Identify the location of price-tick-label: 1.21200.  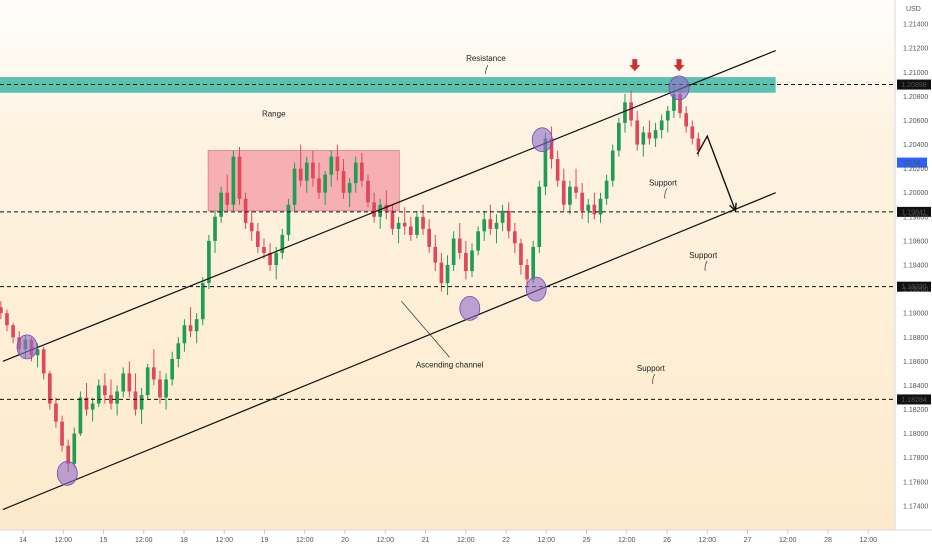
(915, 49).